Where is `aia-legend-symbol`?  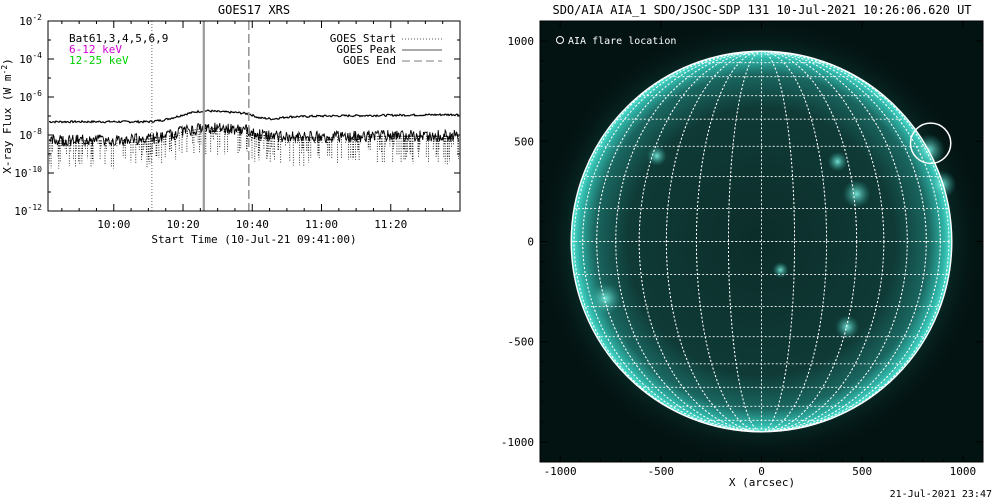
aia-legend-symbol is located at coordinates (560, 40).